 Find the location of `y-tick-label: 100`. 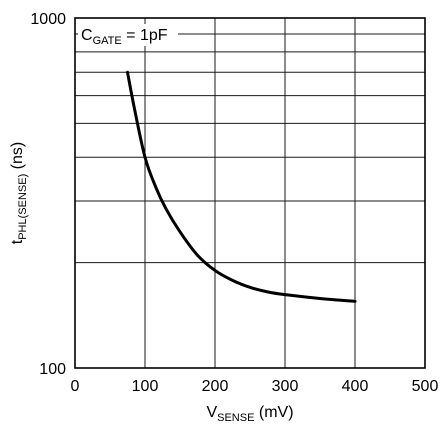

y-tick-label: 100 is located at coordinates (52, 369).